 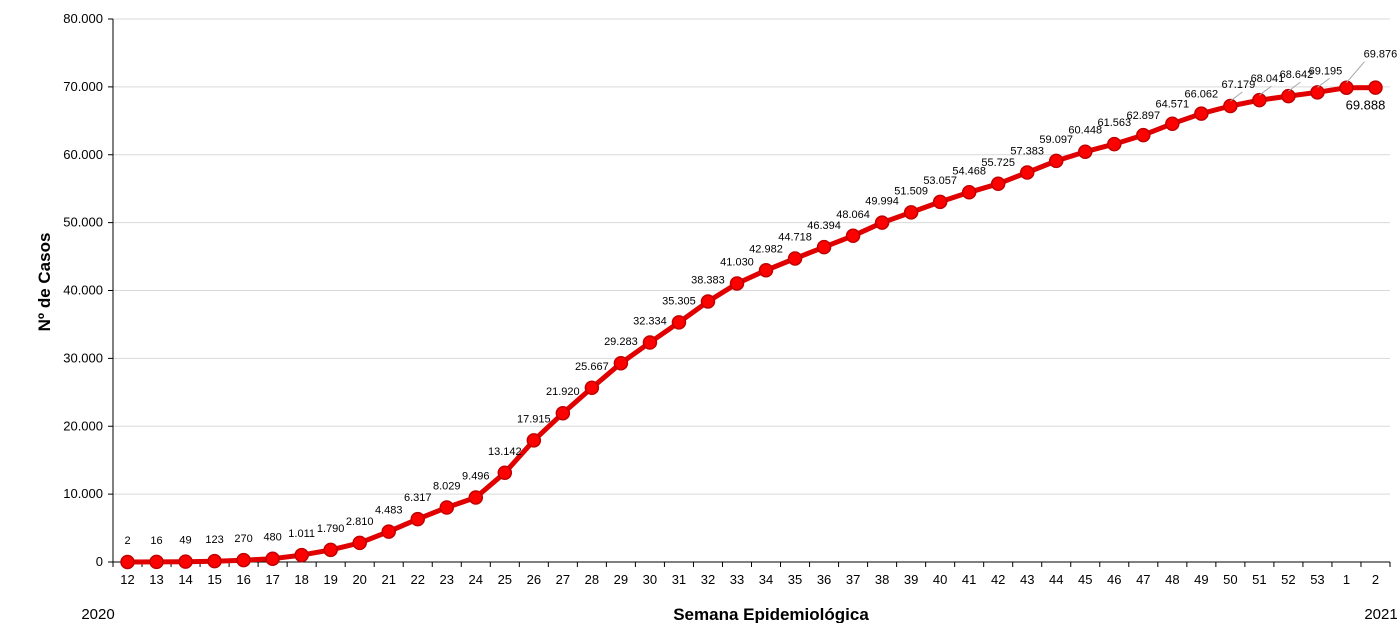 I want to click on x-tick-label: 53, so click(x=1317, y=579).